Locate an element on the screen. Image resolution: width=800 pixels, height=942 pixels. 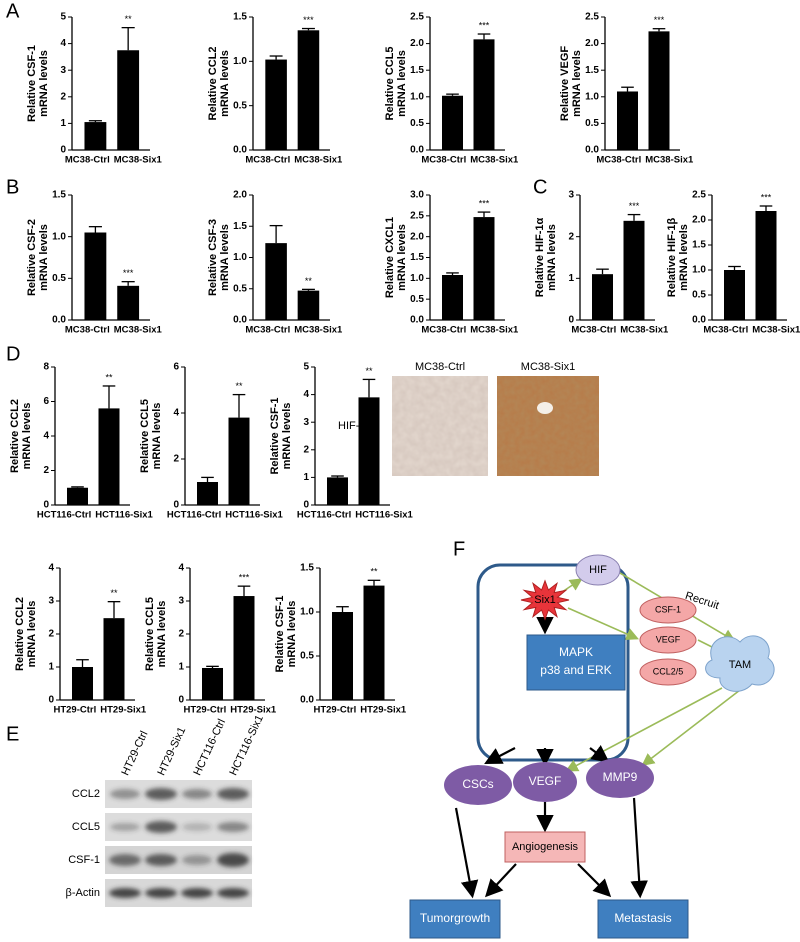
blot-lane-label: HCT116-Six1 is located at coordinates (246, 745).